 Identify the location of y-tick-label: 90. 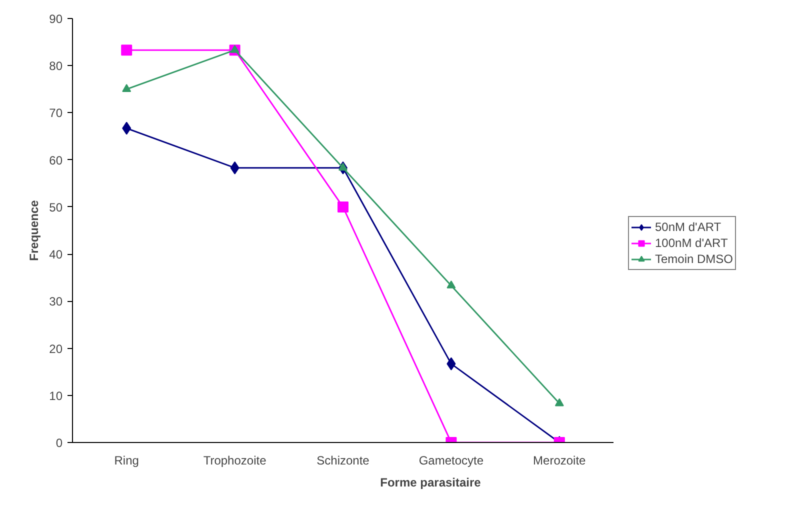
(56, 19).